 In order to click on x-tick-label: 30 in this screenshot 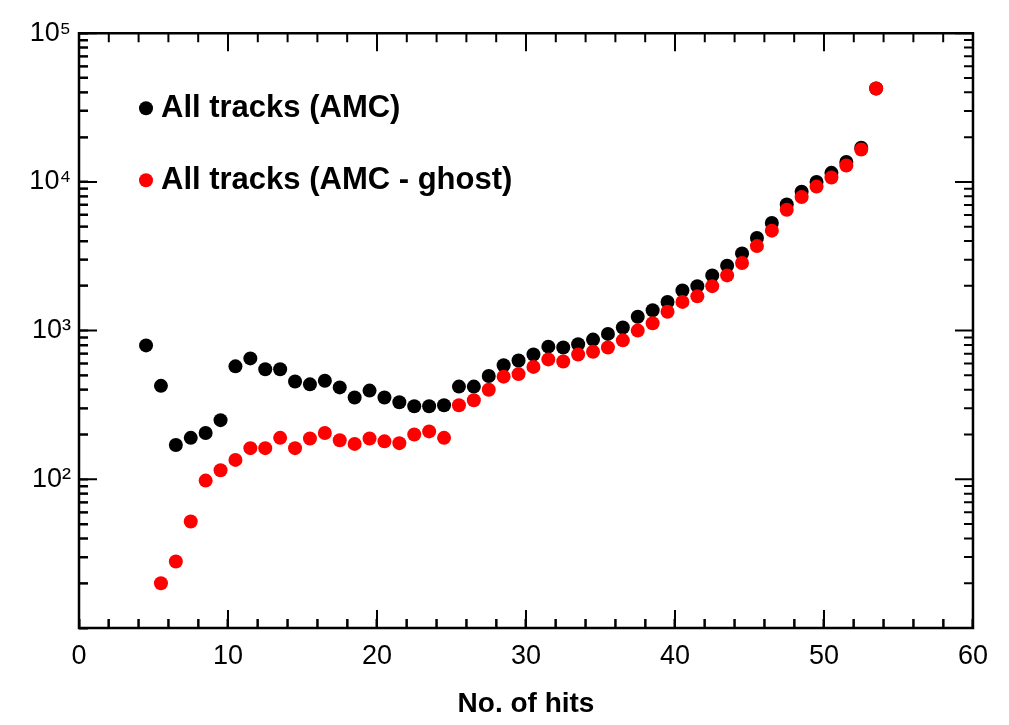, I will do `click(526, 654)`.